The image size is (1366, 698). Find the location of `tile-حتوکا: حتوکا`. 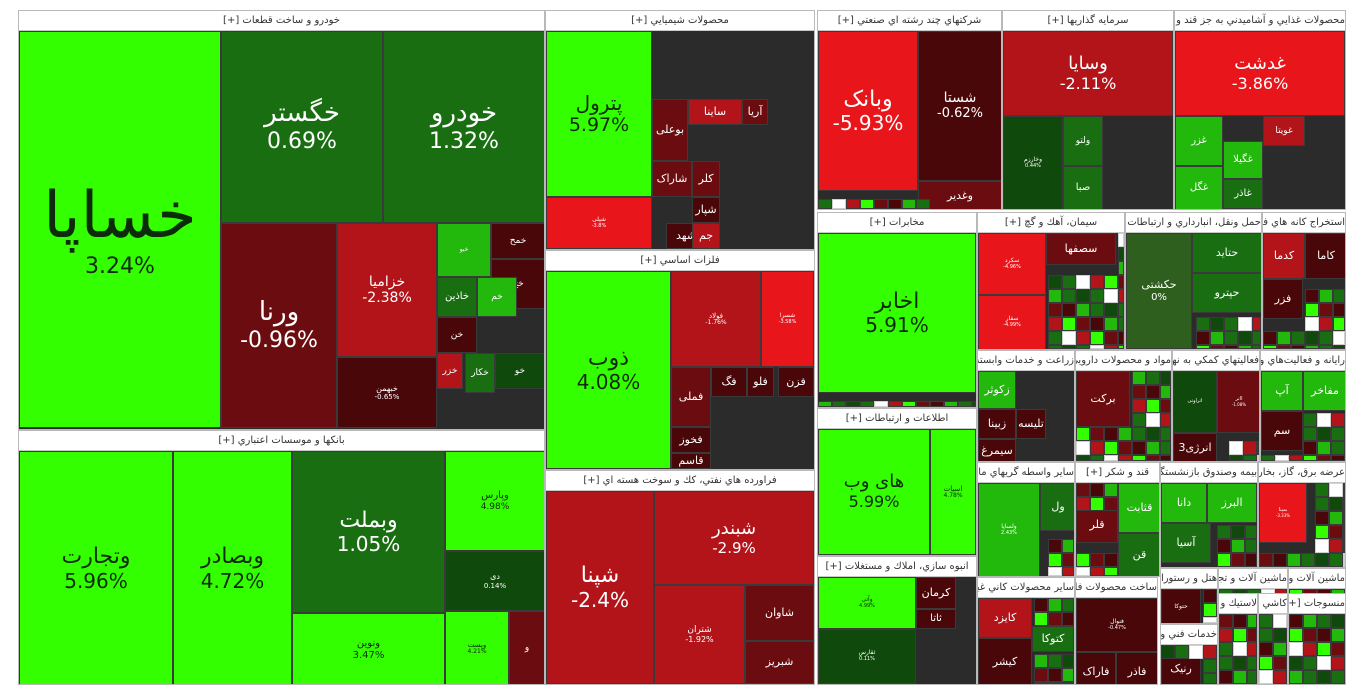

tile-حتوکا: حتوکا is located at coordinates (1181, 606).